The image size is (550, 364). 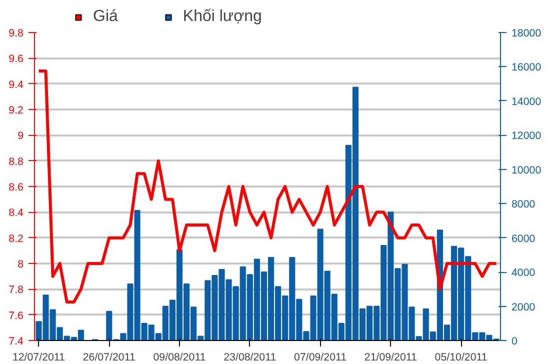 I want to click on x-tick-label: 23/08/2011, so click(x=250, y=358).